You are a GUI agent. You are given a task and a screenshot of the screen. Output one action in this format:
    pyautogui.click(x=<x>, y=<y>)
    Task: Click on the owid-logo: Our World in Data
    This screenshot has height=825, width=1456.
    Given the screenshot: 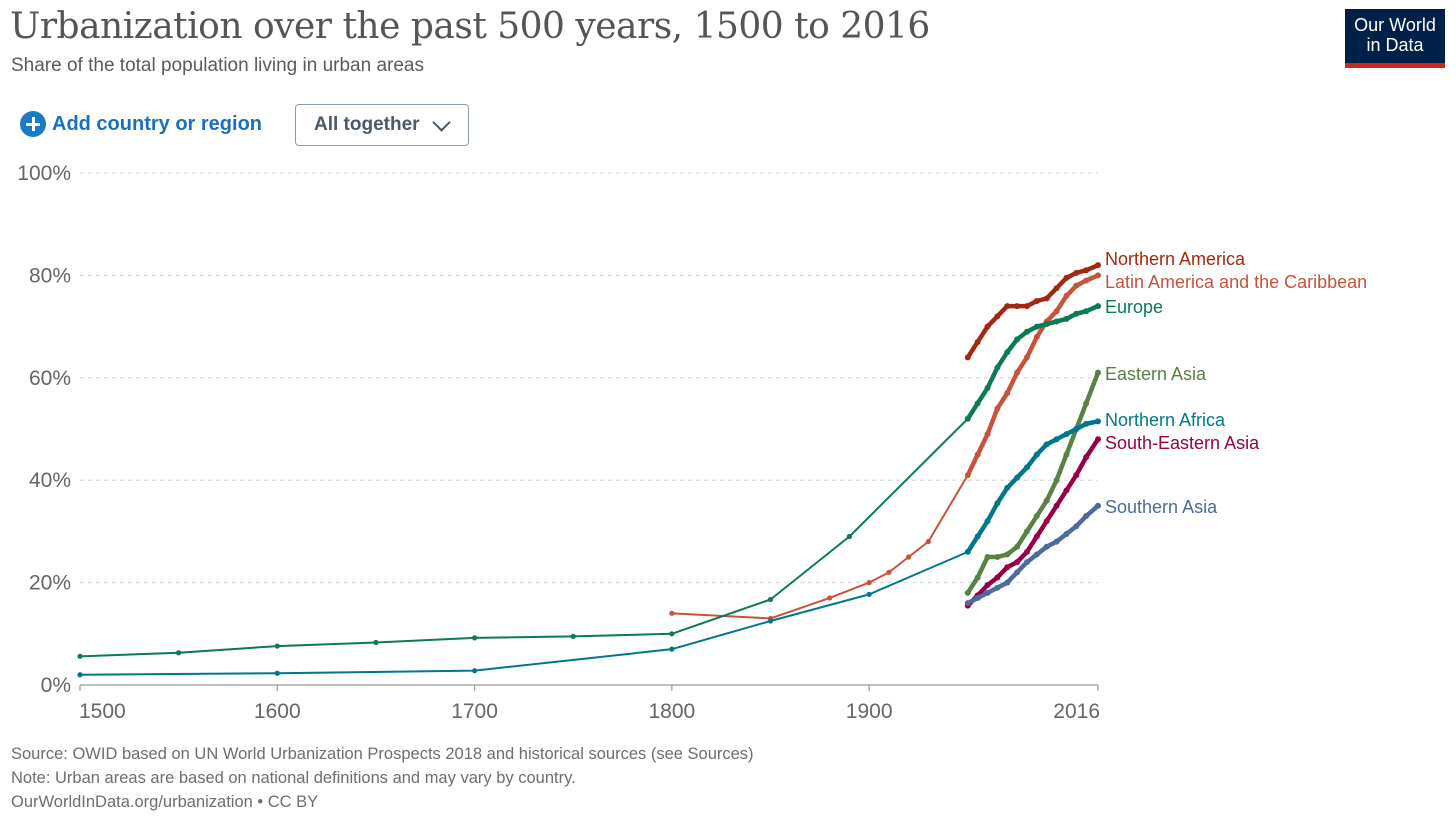 What is the action you would take?
    pyautogui.click(x=1395, y=38)
    